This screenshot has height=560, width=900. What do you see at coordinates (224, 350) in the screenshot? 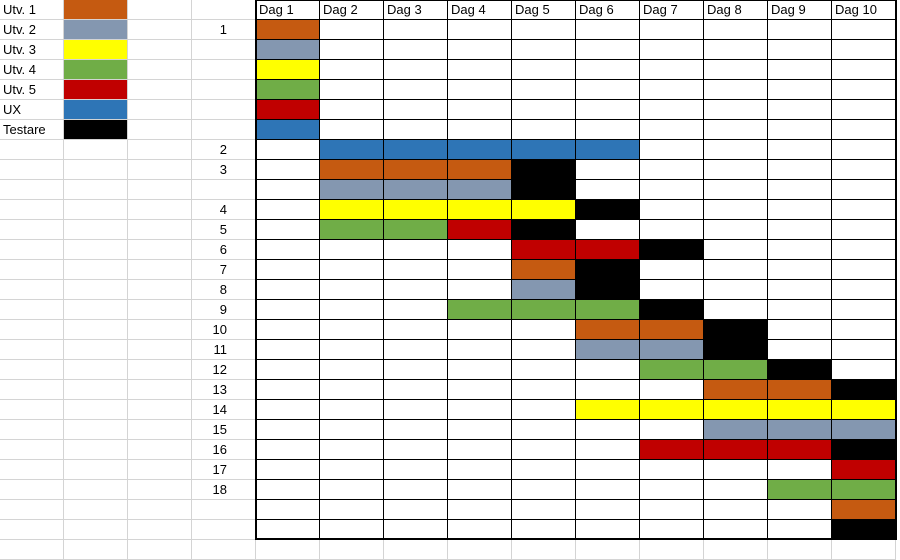
I see `row-number: 11` at bounding box center [224, 350].